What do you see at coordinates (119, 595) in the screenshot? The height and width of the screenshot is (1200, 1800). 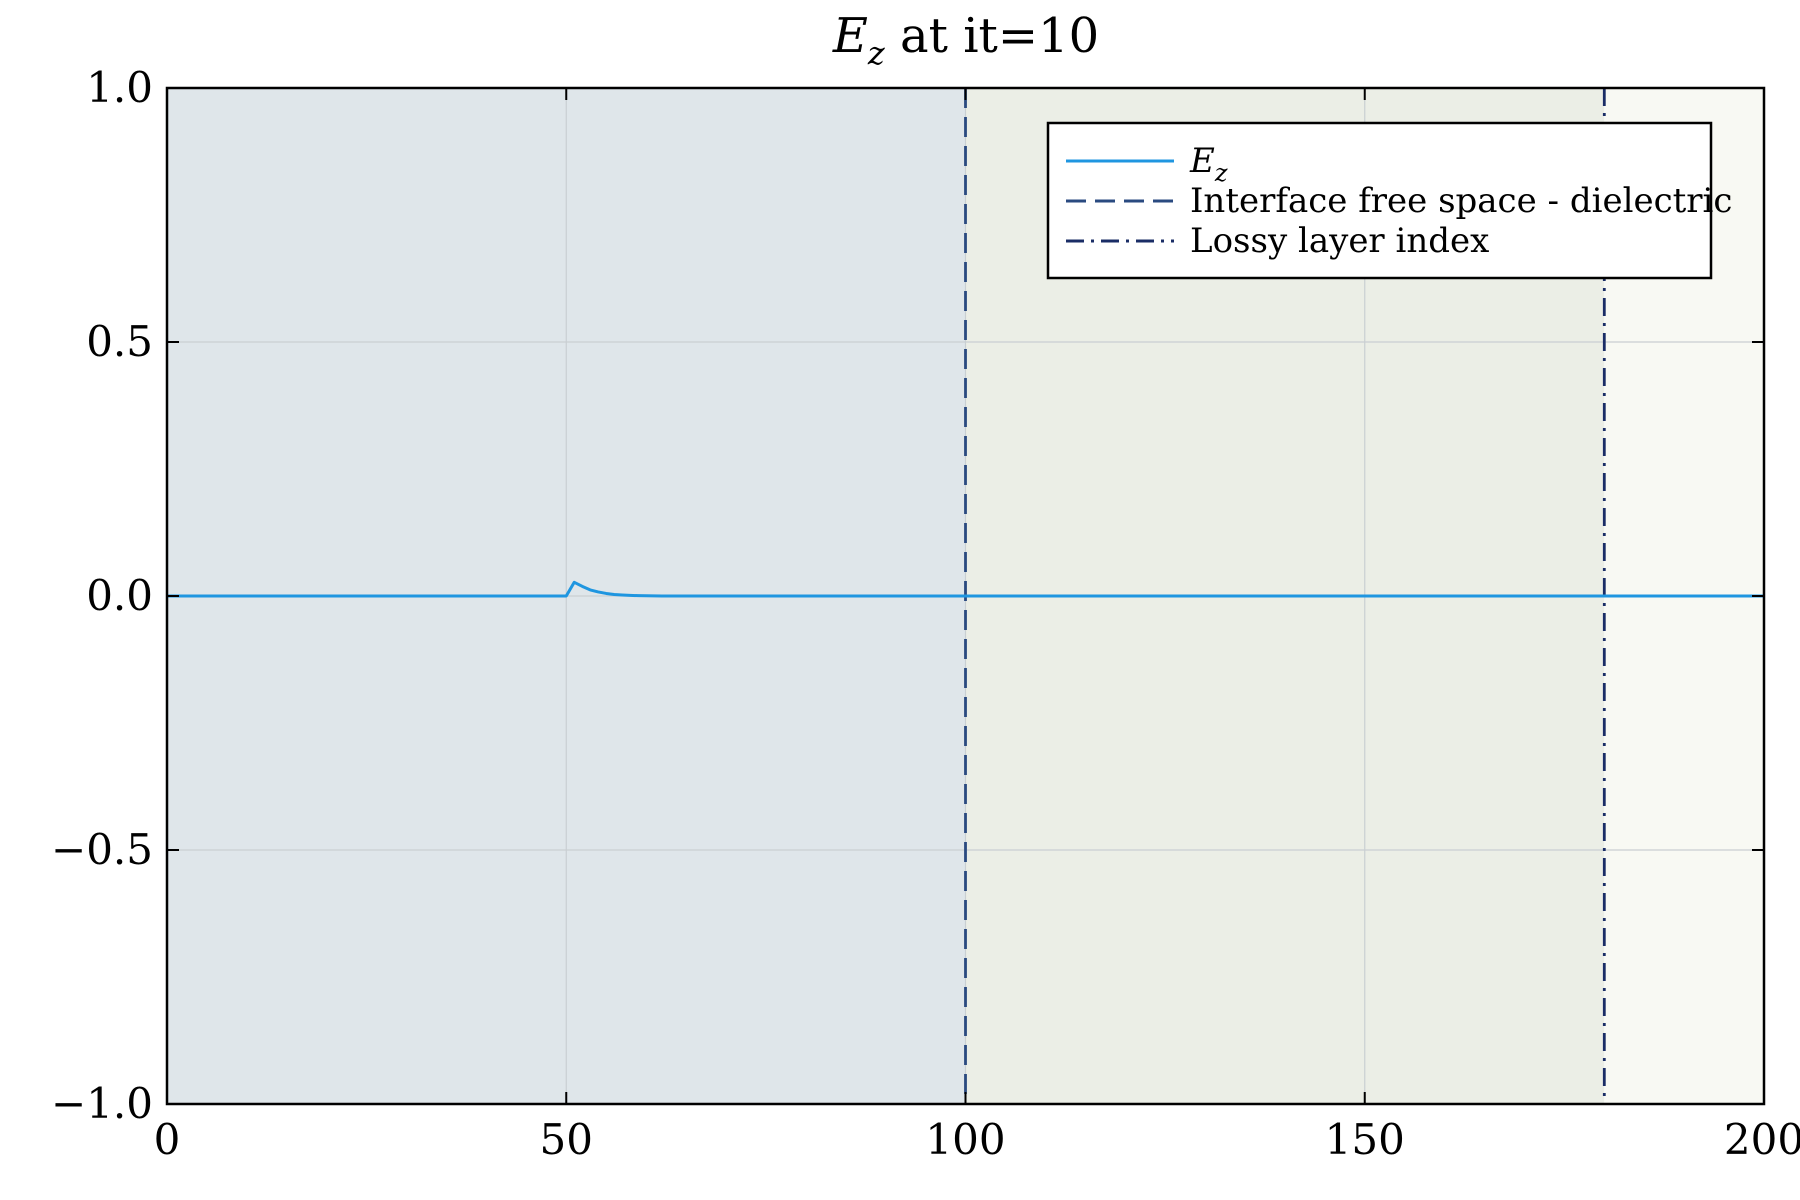 I see `y-tick-label-2: 0.0` at bounding box center [119, 595].